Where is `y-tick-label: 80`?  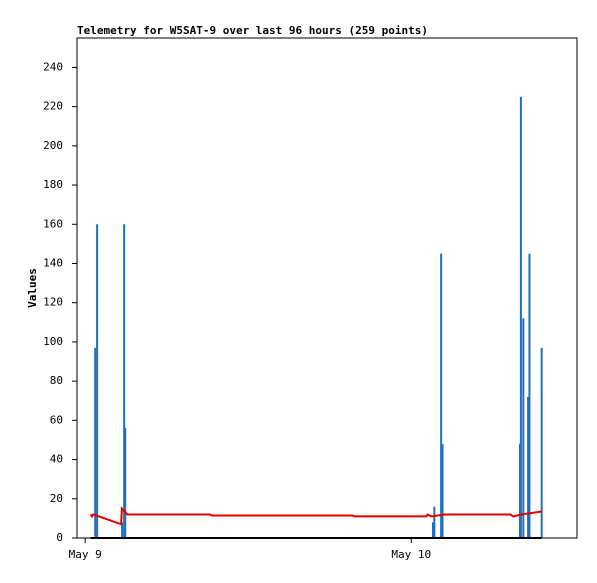 y-tick-label: 80 is located at coordinates (56, 380).